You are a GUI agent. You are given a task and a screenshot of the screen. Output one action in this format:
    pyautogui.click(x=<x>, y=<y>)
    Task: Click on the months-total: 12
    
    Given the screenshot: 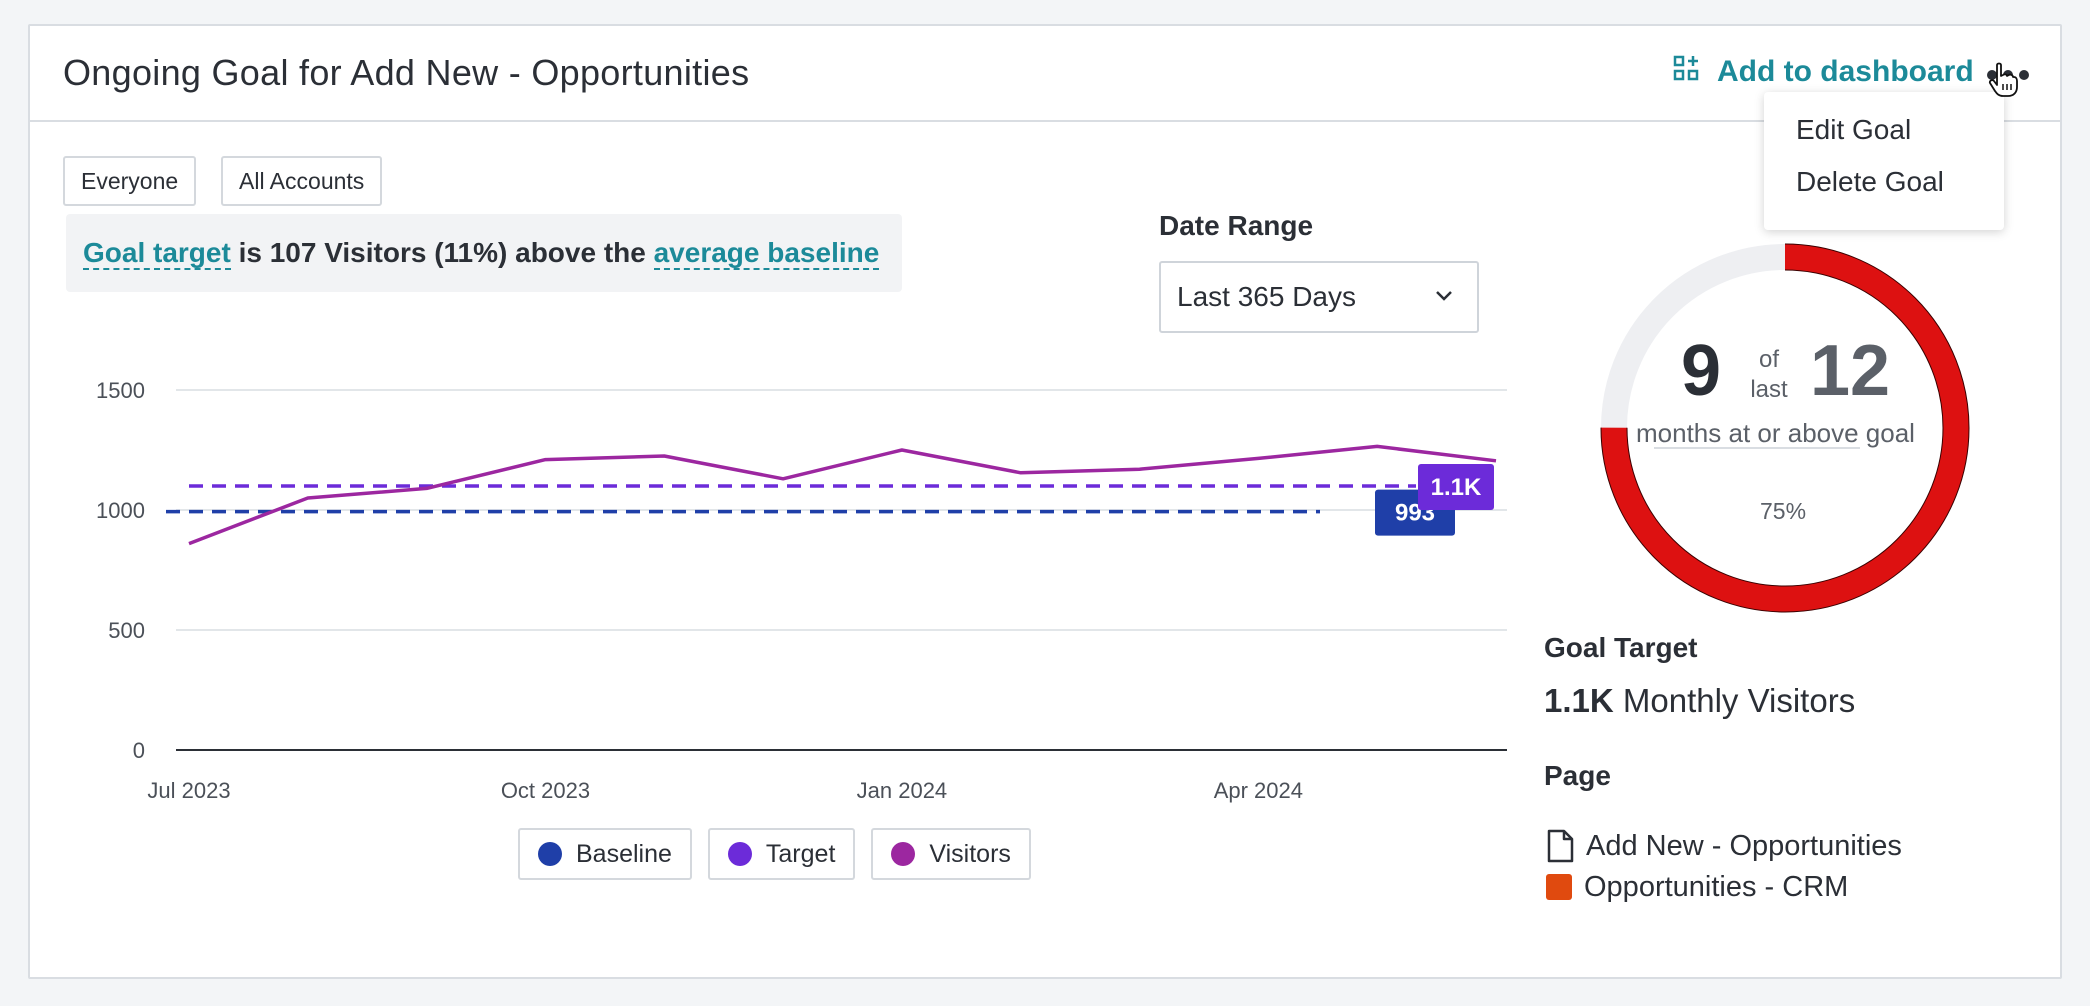 What is the action you would take?
    pyautogui.click(x=1850, y=371)
    